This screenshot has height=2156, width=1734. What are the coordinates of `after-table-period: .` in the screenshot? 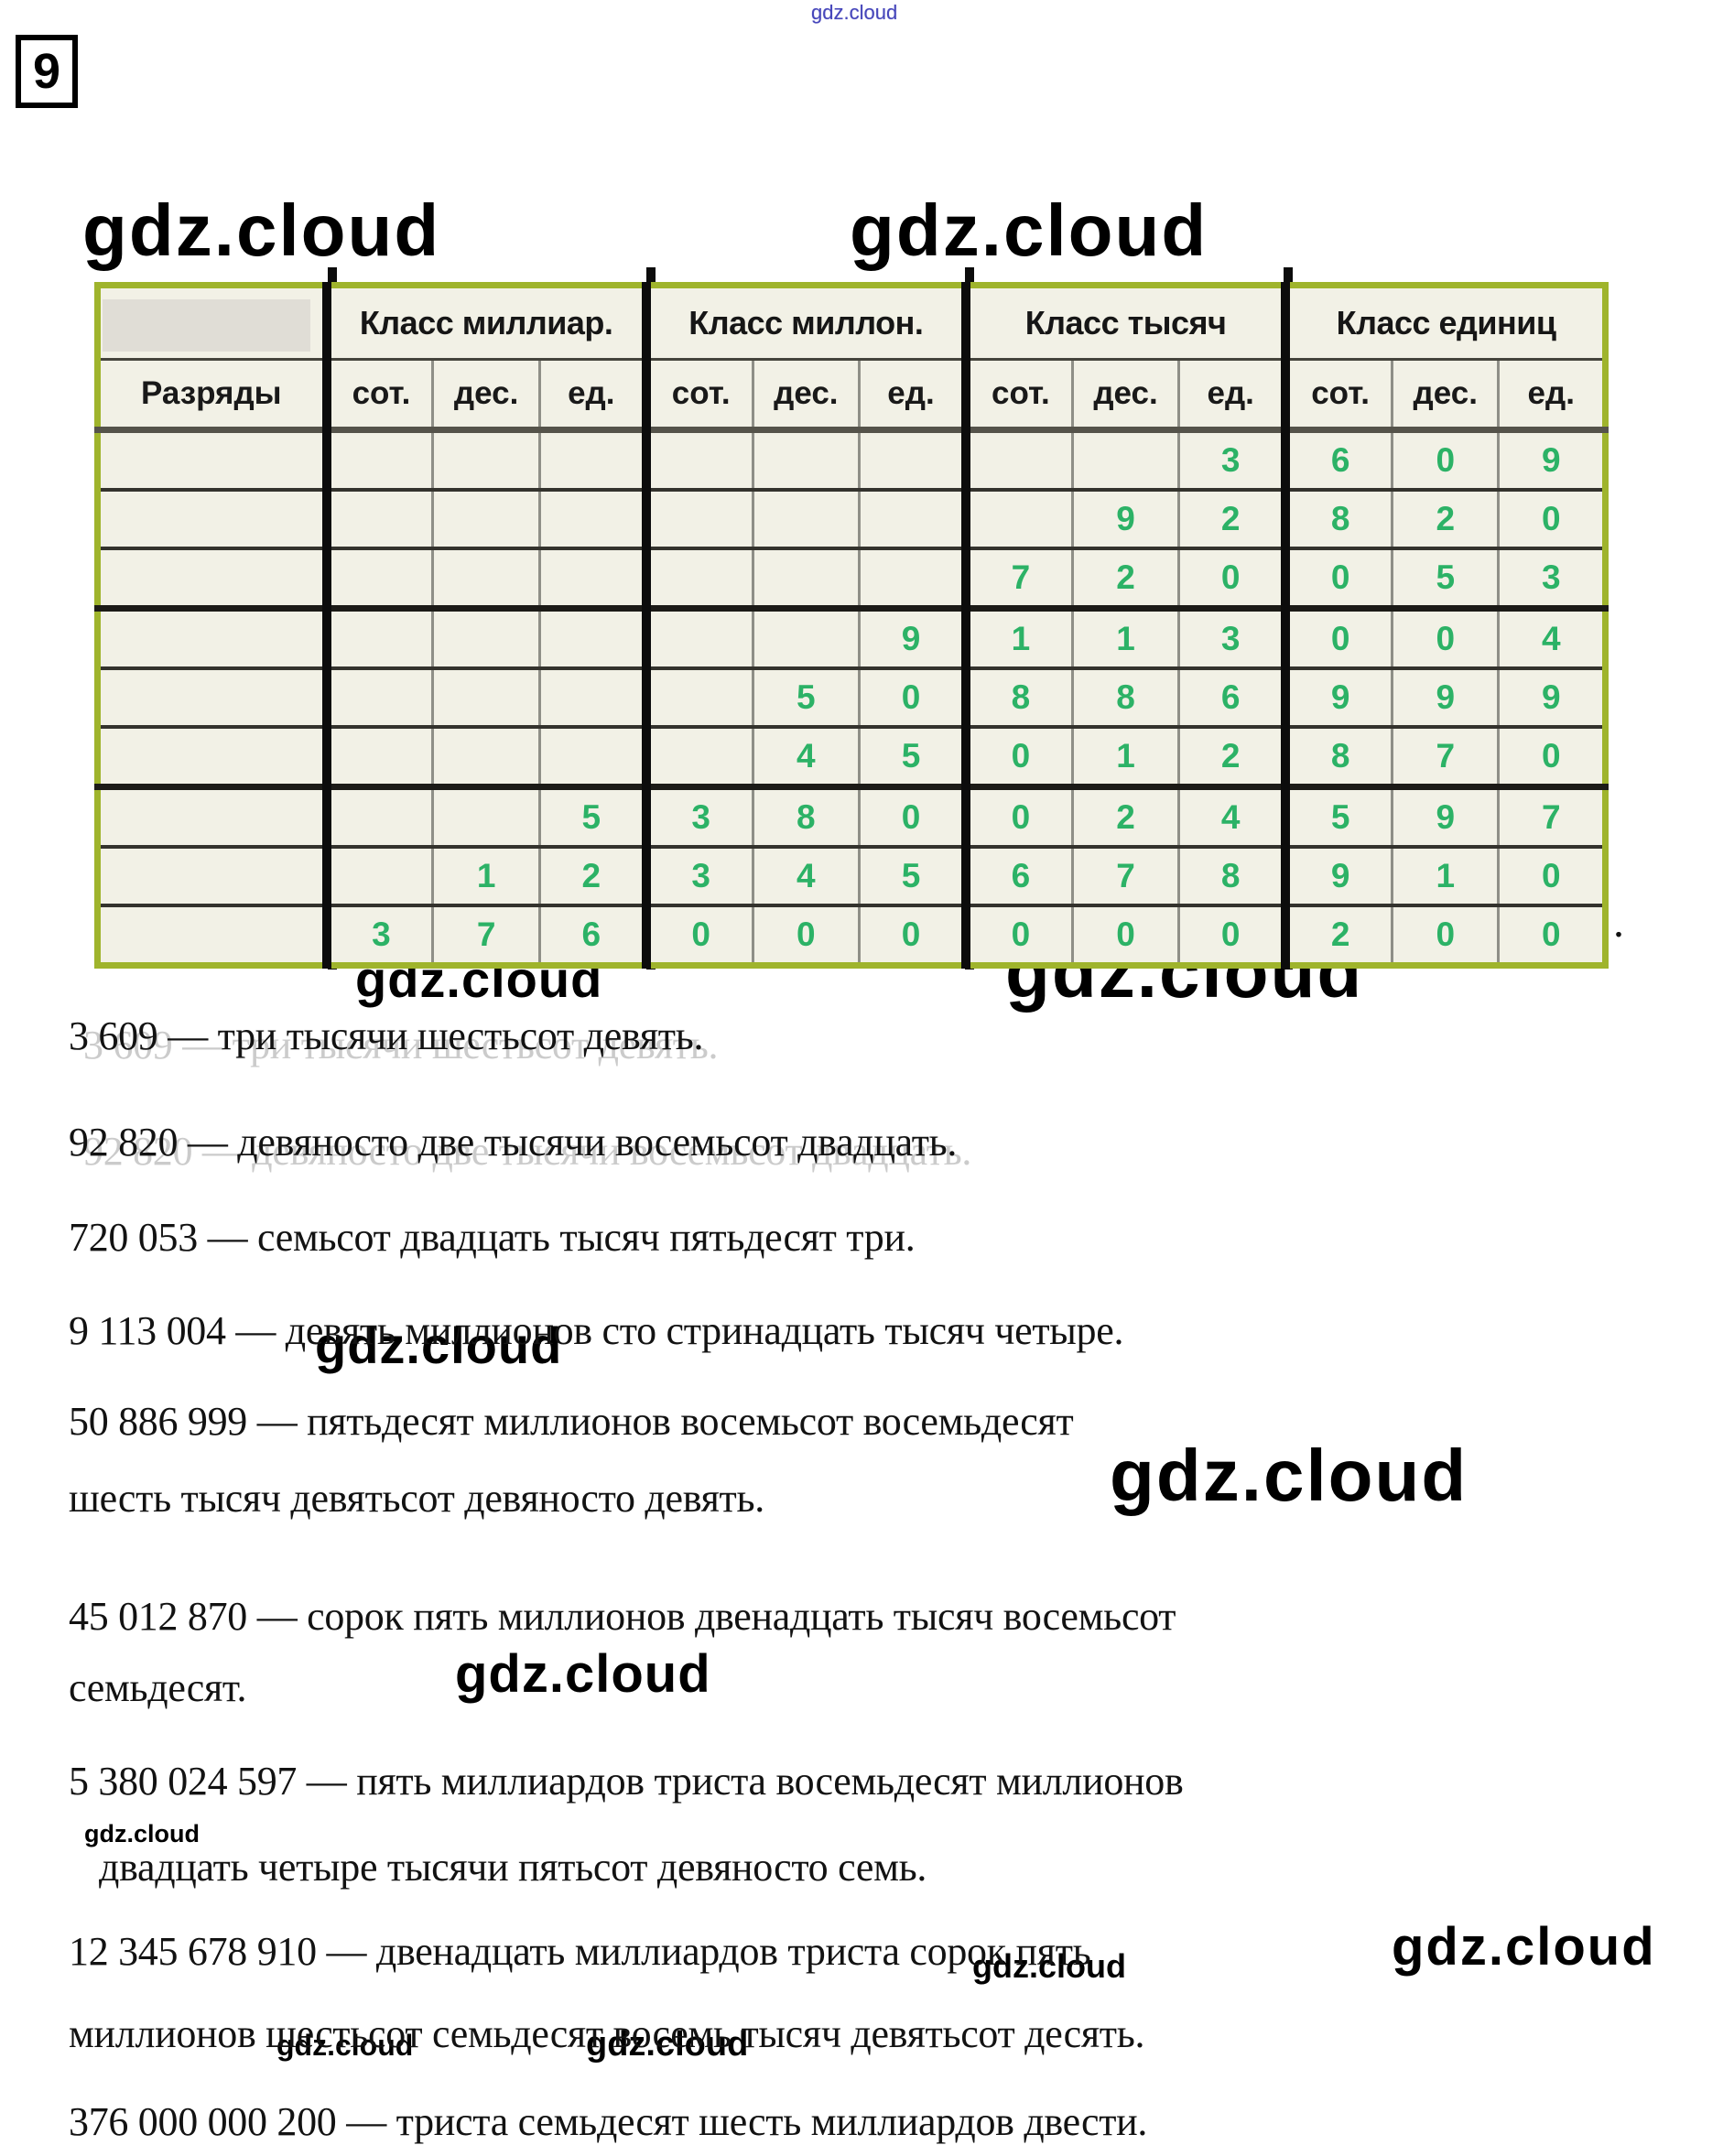 It's located at (1618, 922).